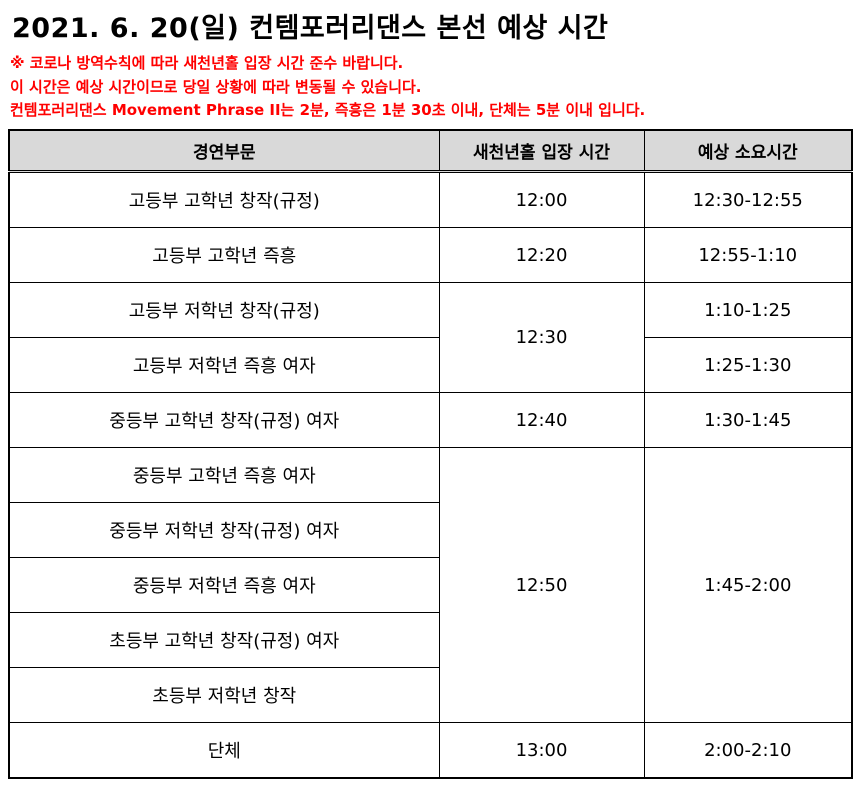  What do you see at coordinates (224, 420) in the screenshot?
I see `category-cell: 중등부 고학년 창작(규정) 여자` at bounding box center [224, 420].